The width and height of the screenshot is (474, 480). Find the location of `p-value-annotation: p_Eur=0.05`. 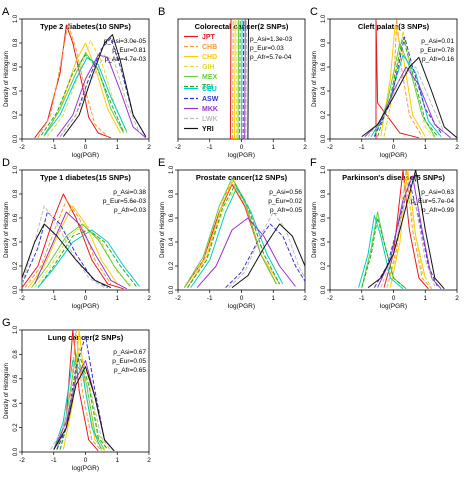

p-value-annotation: p_Eur=0.05 is located at coordinates (129, 361).